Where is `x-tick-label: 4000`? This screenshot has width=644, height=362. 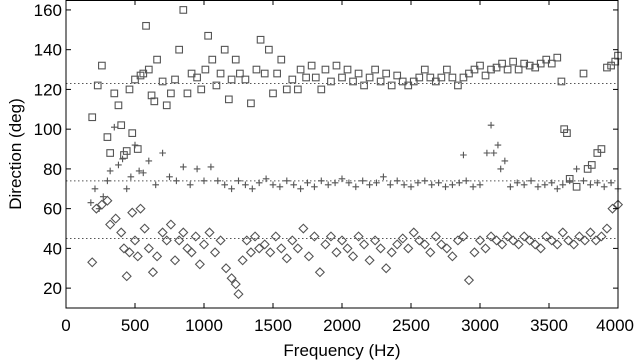
x-tick-label: 4000 is located at coordinates (615, 325).